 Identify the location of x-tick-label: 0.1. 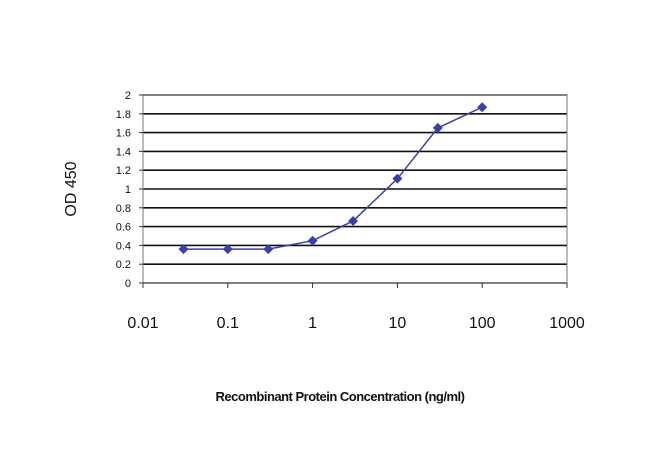
(228, 323).